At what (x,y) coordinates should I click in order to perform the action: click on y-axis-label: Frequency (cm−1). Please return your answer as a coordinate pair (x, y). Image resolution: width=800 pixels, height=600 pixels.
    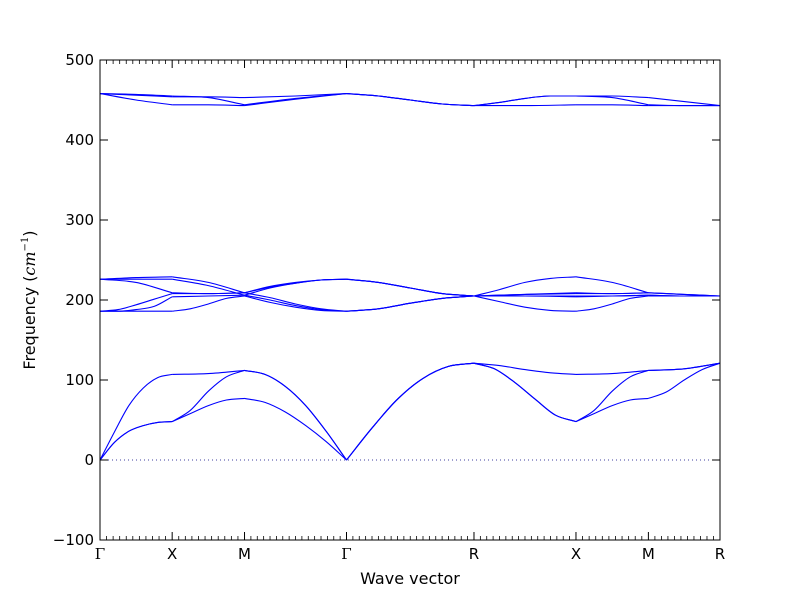
    Looking at the image, I should click on (29, 299).